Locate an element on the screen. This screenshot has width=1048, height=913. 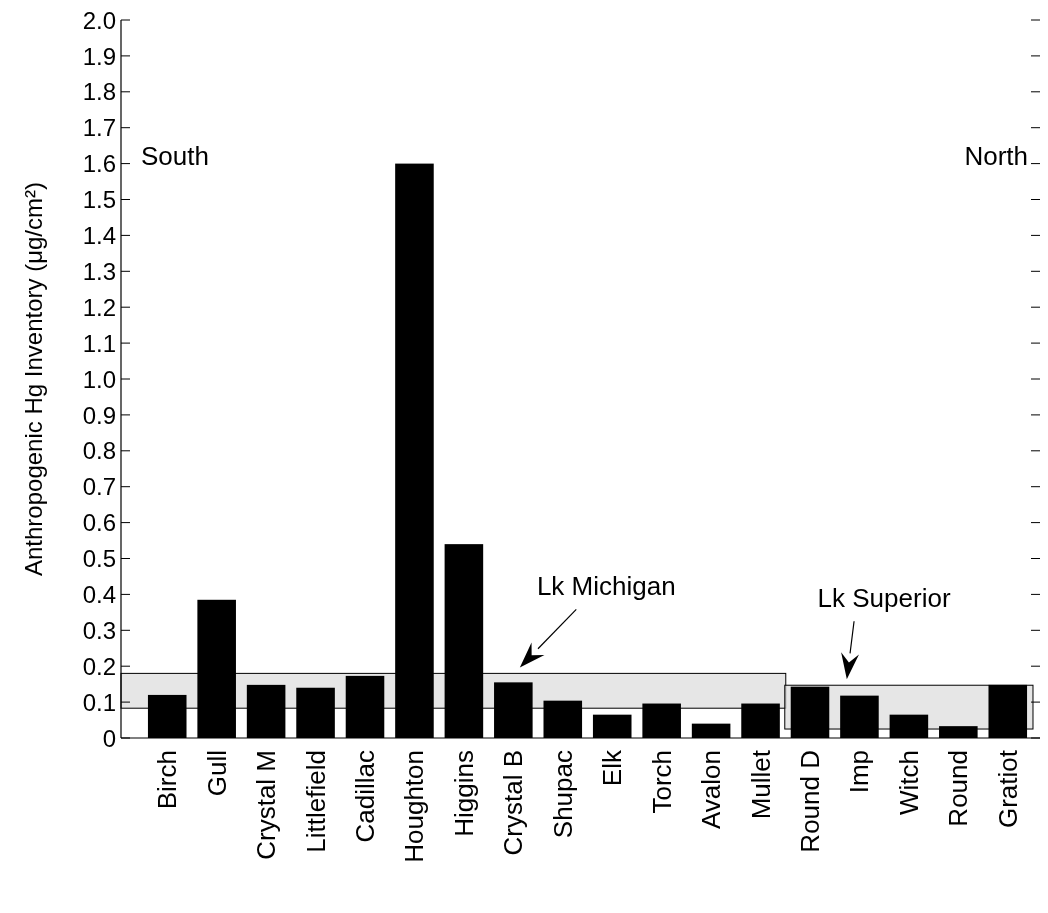
x-tick-label: Crystal B is located at coordinates (513, 803).